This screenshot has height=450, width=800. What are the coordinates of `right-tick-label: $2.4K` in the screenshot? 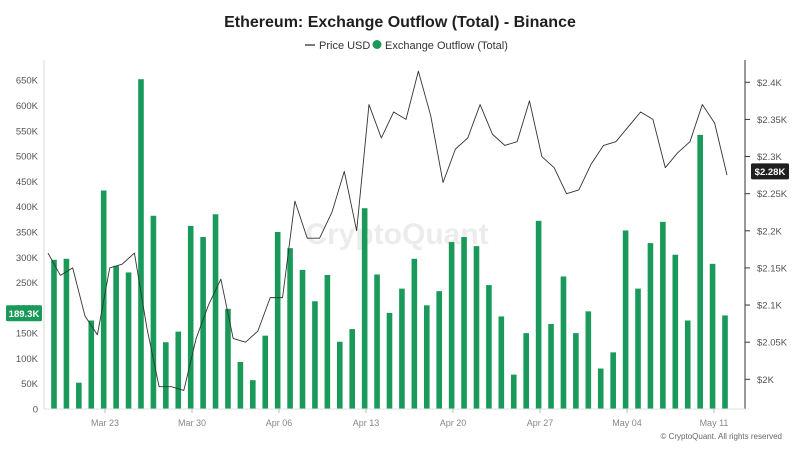 It's located at (769, 83).